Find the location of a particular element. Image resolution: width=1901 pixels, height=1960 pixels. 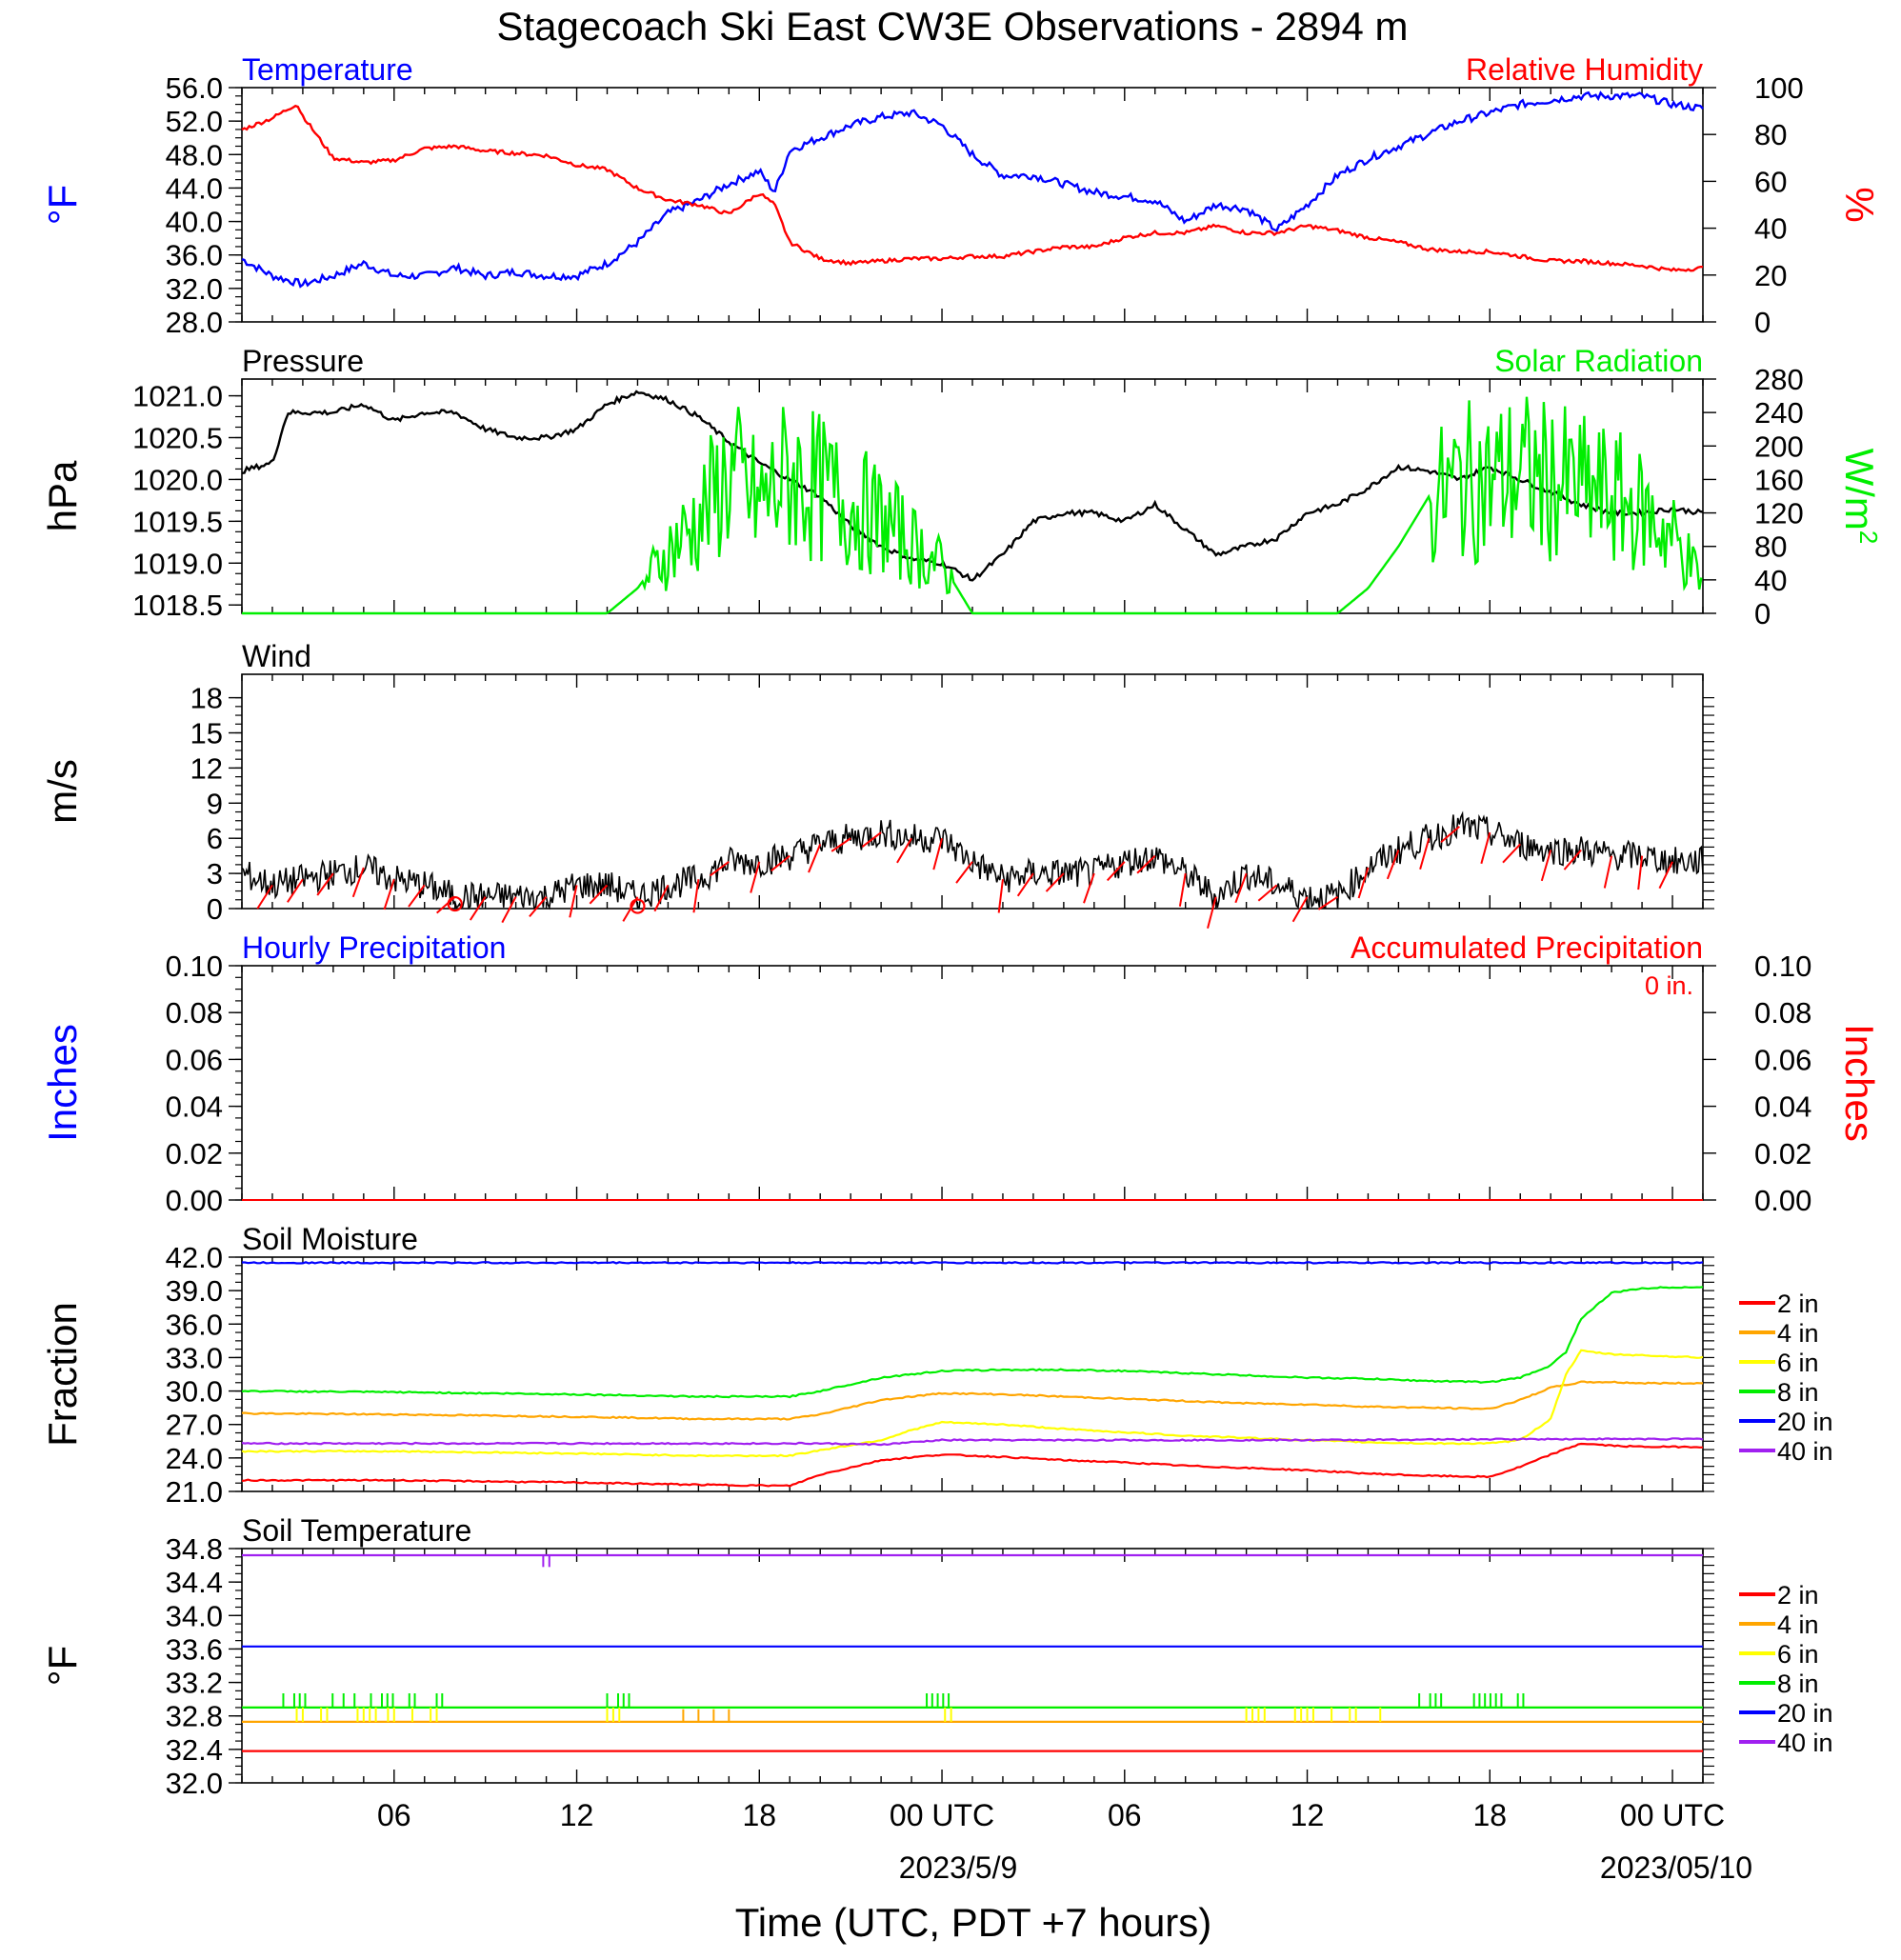

pressure-ytick-label-right: 0 is located at coordinates (1763, 613).